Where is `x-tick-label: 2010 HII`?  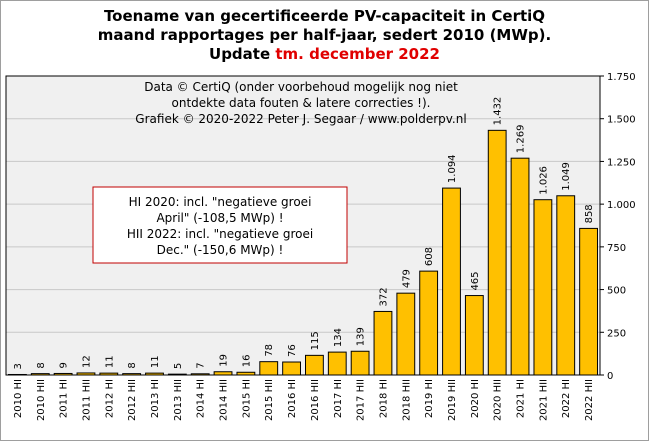
x-tick-label: 2010 HII is located at coordinates (41, 400).